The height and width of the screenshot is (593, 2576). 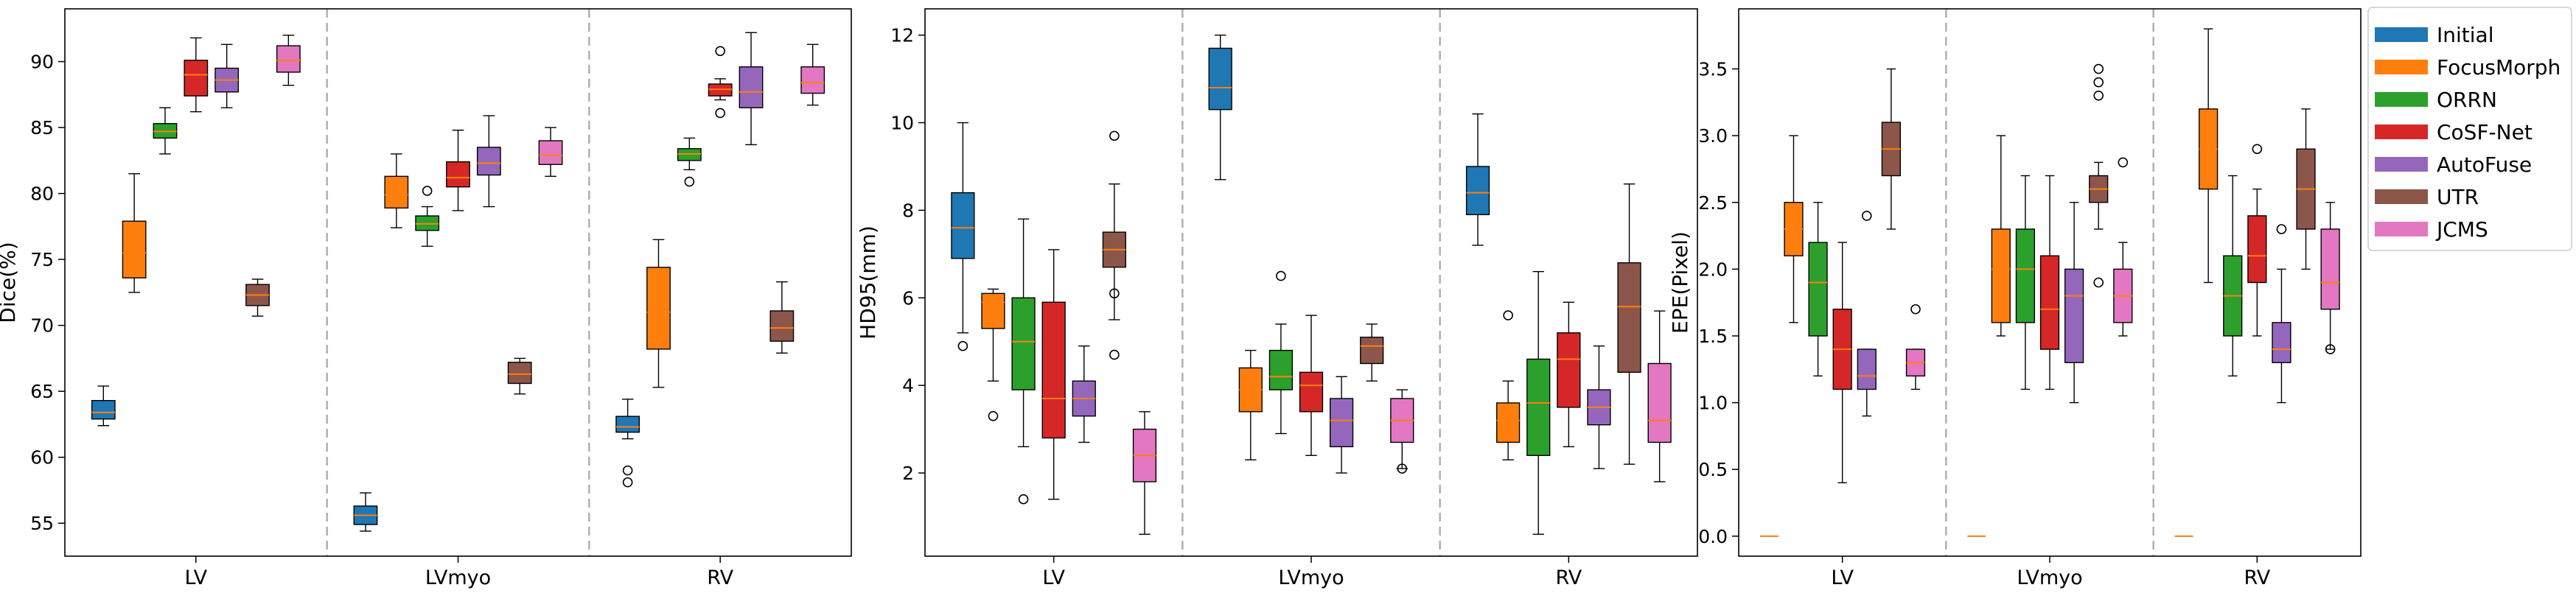 I want to click on y-tick-label: 8, so click(x=908, y=210).